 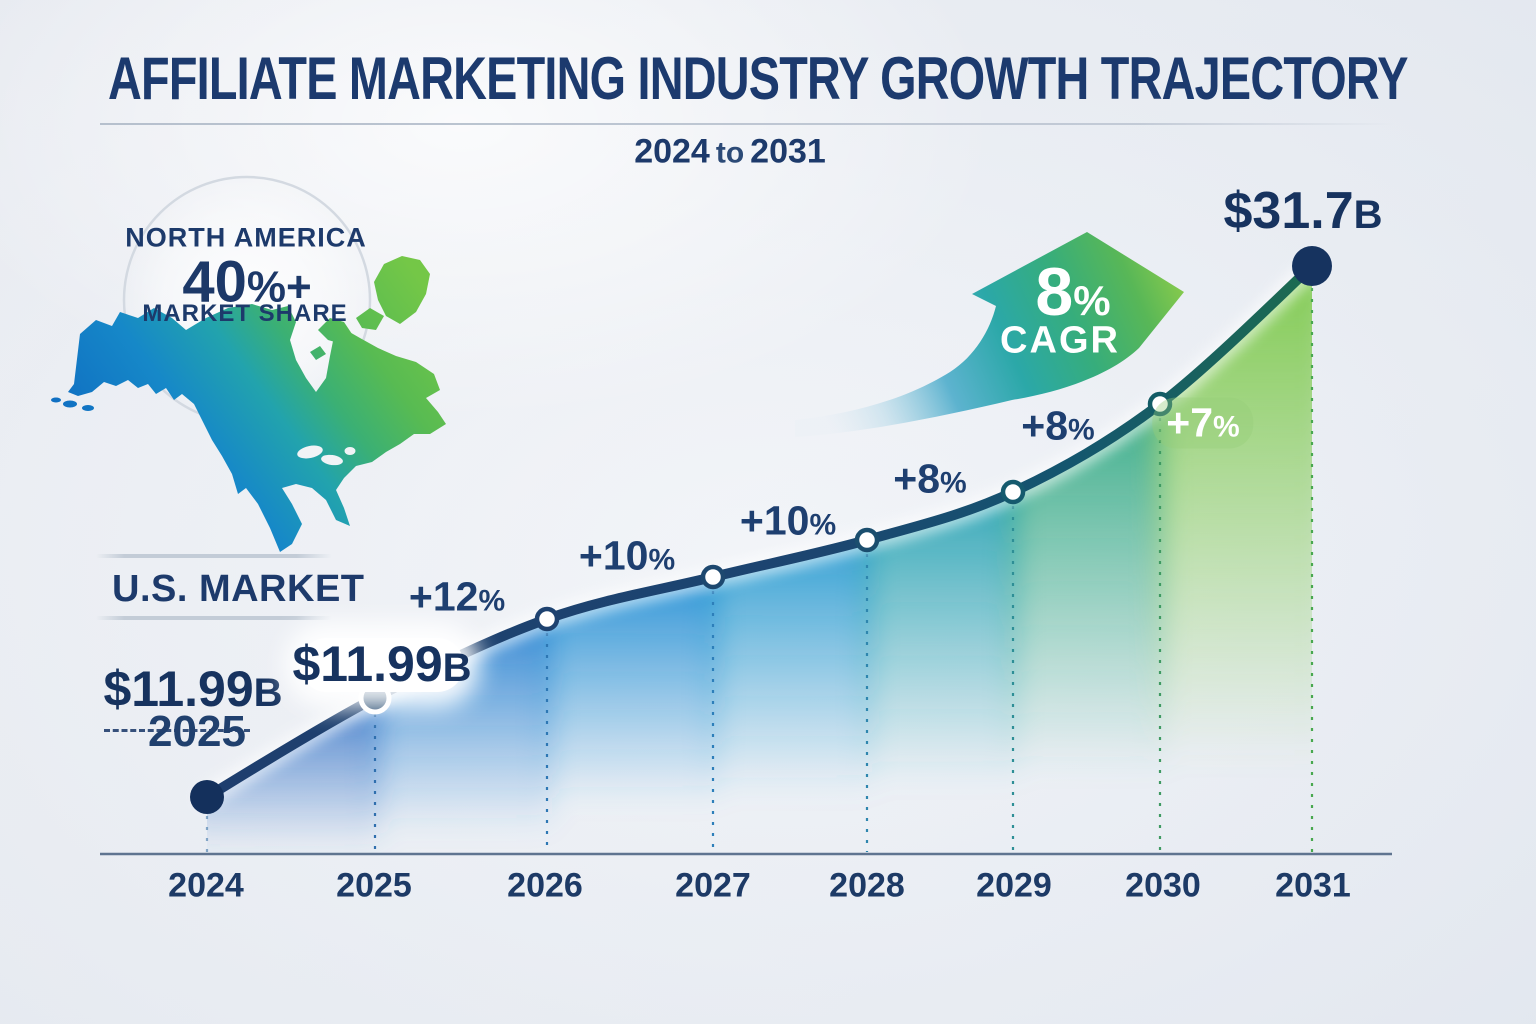 I want to click on share-value: 40, so click(x=214, y=282).